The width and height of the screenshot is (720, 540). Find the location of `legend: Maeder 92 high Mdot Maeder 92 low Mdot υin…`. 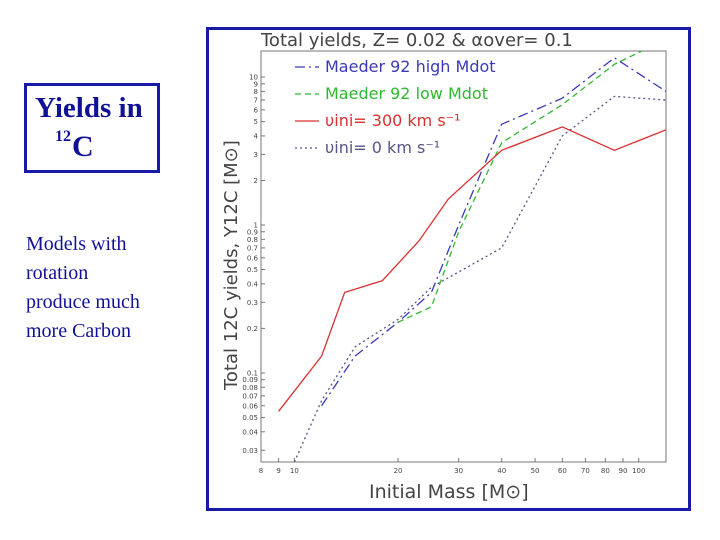

legend: Maeder 92 high Mdot Maeder 92 low Mdot υin… is located at coordinates (395, 107).